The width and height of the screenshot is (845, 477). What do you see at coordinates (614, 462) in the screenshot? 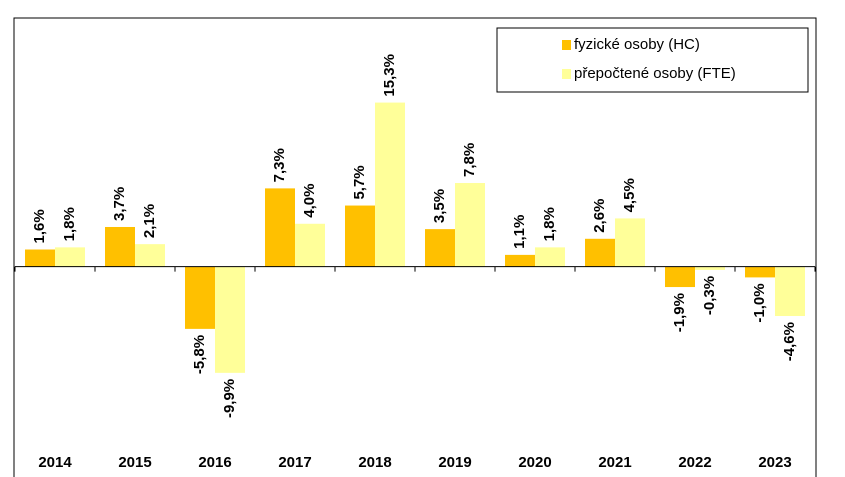
I see `x-tick-label: 2021` at bounding box center [614, 462].